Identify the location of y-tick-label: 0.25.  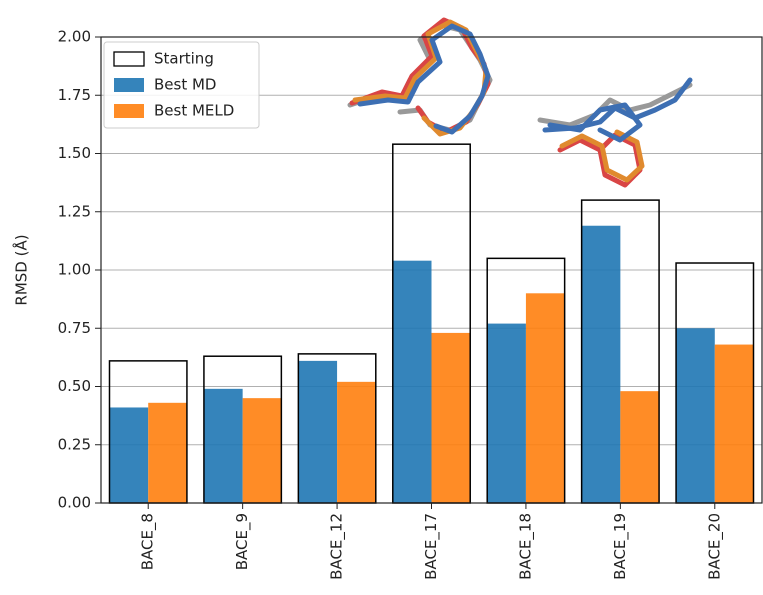
(74, 444).